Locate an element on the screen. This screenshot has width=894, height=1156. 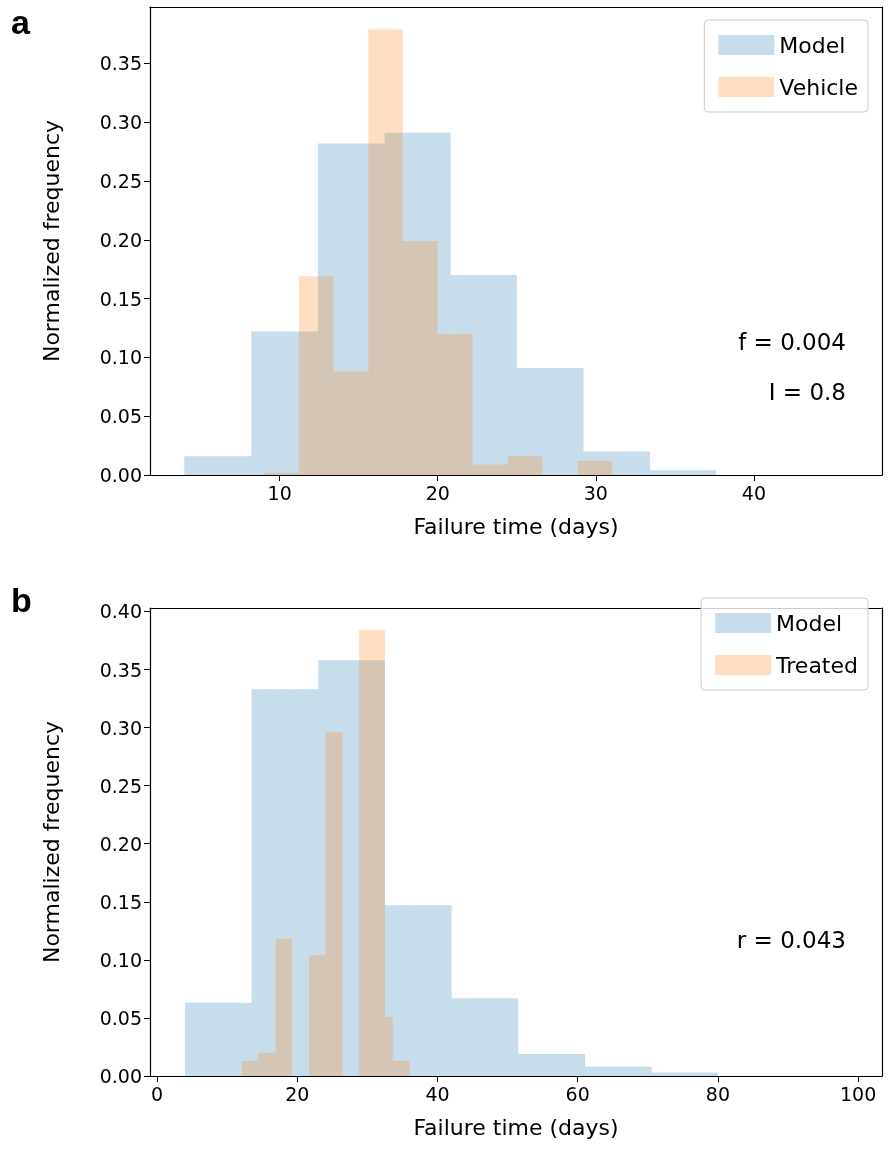
annotation: r = 0.043 is located at coordinates (791, 939).